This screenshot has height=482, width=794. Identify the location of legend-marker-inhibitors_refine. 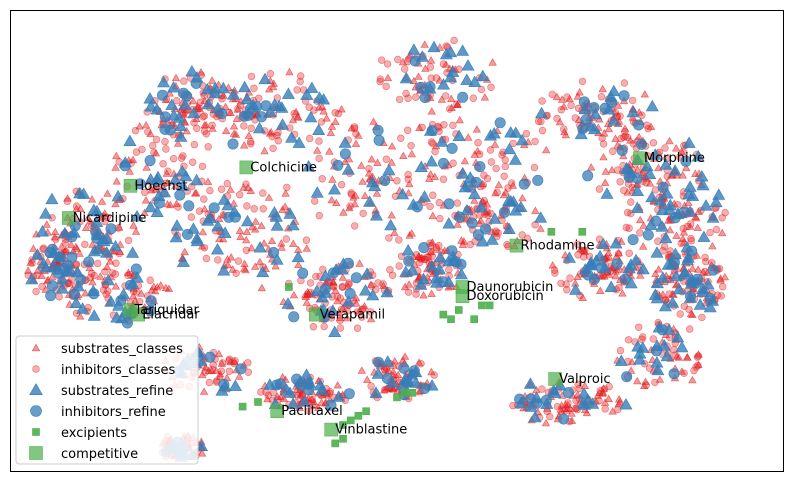
(36, 411).